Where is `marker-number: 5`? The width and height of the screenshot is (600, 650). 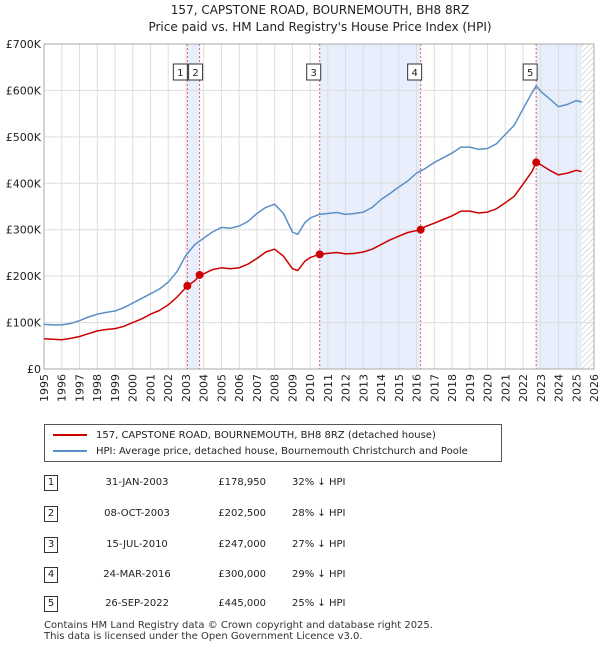
marker-number: 5 is located at coordinates (530, 73).